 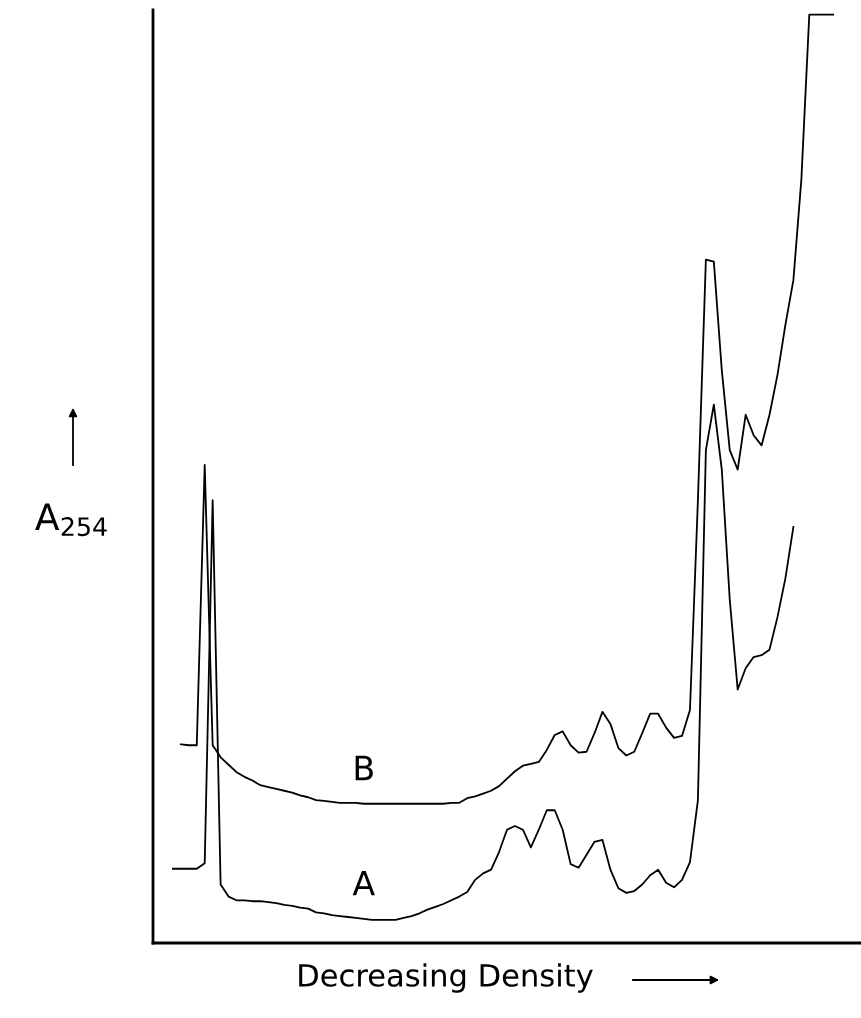 I want to click on series-label: A, so click(x=363, y=883).